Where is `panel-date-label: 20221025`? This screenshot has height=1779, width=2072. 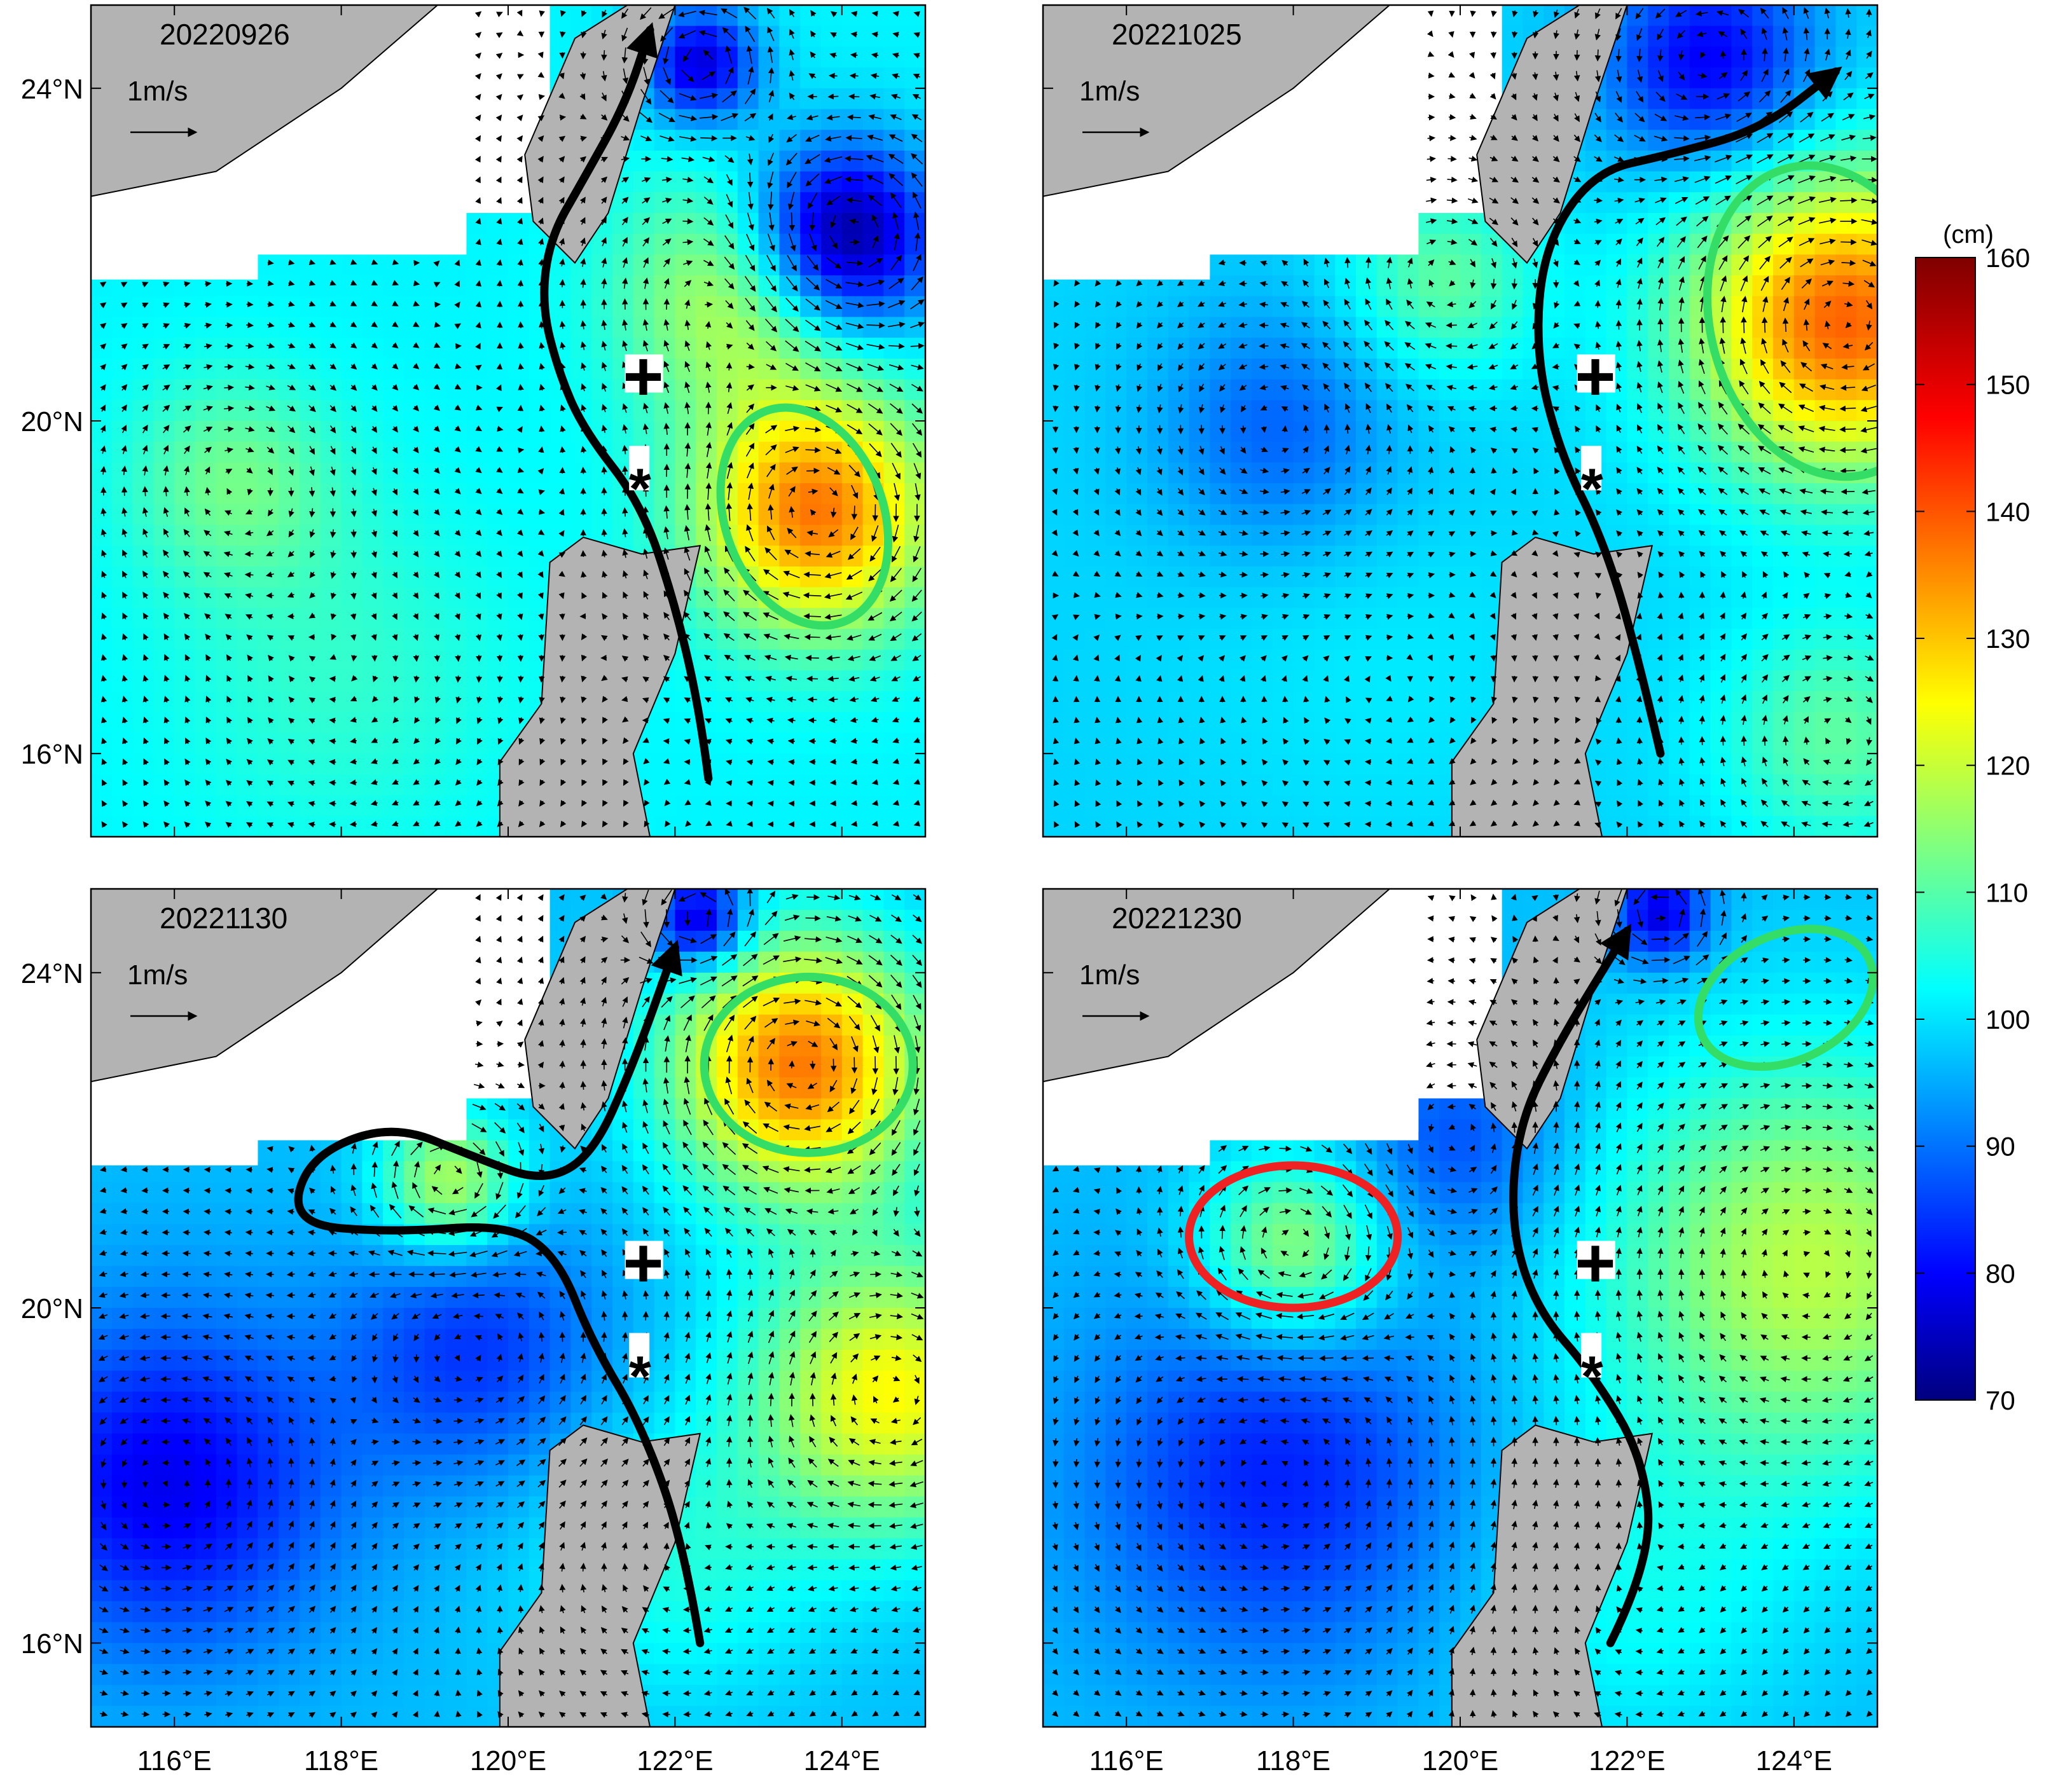
panel-date-label: 20221025 is located at coordinates (1177, 34).